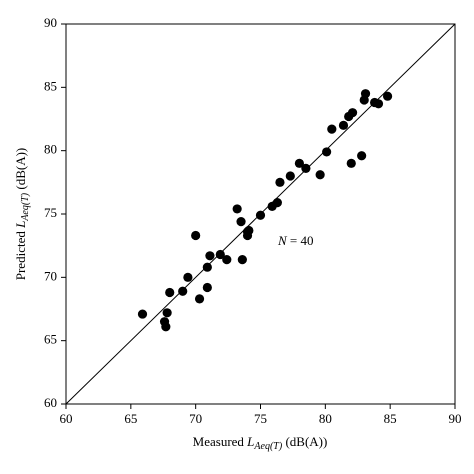 The width and height of the screenshot is (474, 474). I want to click on annotation-text: = 40, so click(302, 240).